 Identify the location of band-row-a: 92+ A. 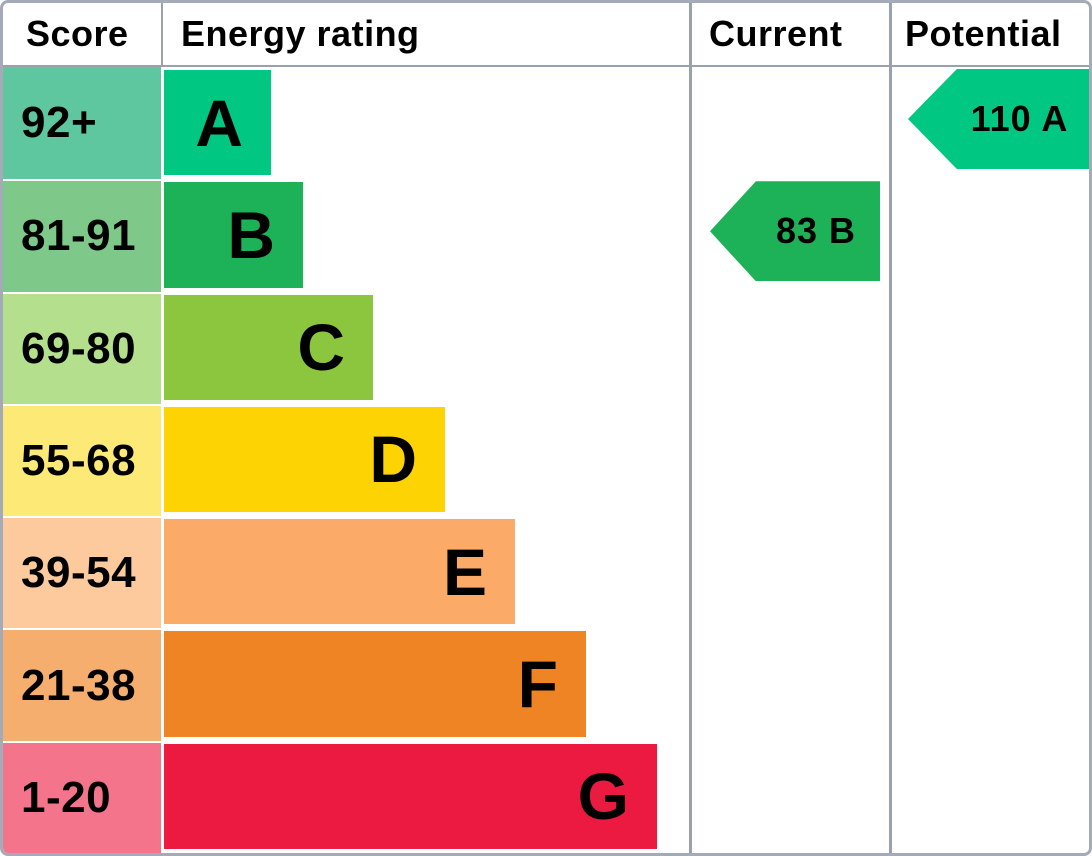
(546, 123).